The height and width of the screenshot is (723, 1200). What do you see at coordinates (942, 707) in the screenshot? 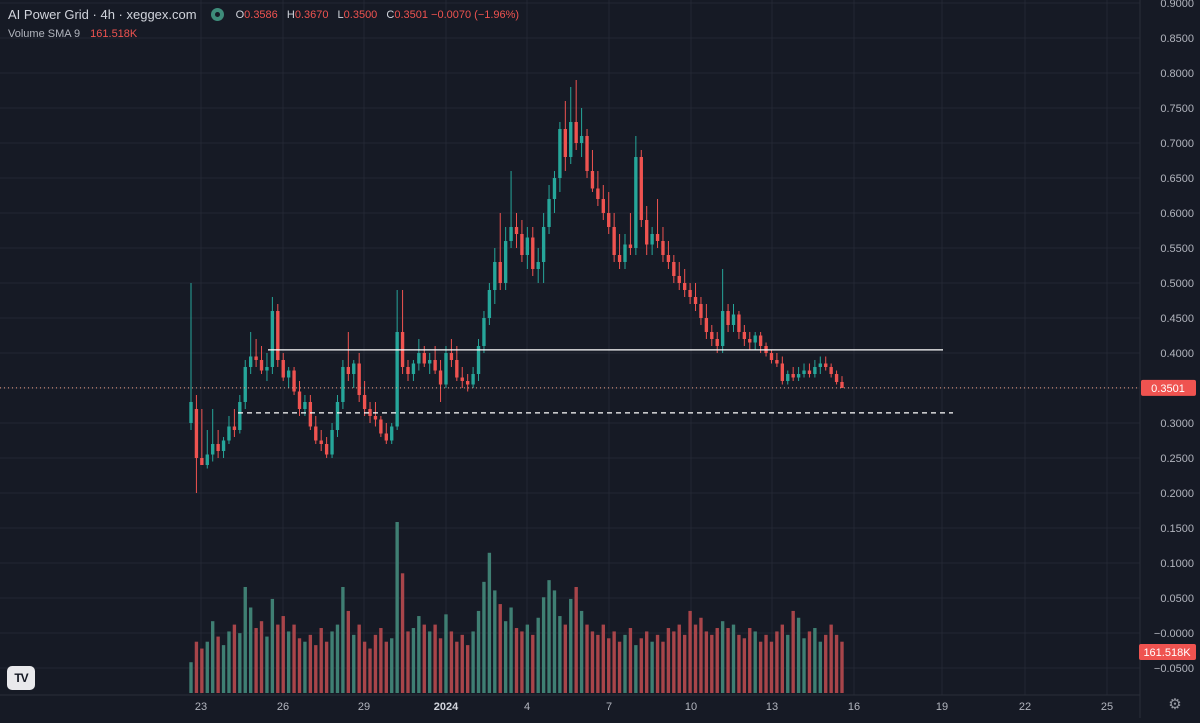
I see `time-tick-label: 19` at bounding box center [942, 707].